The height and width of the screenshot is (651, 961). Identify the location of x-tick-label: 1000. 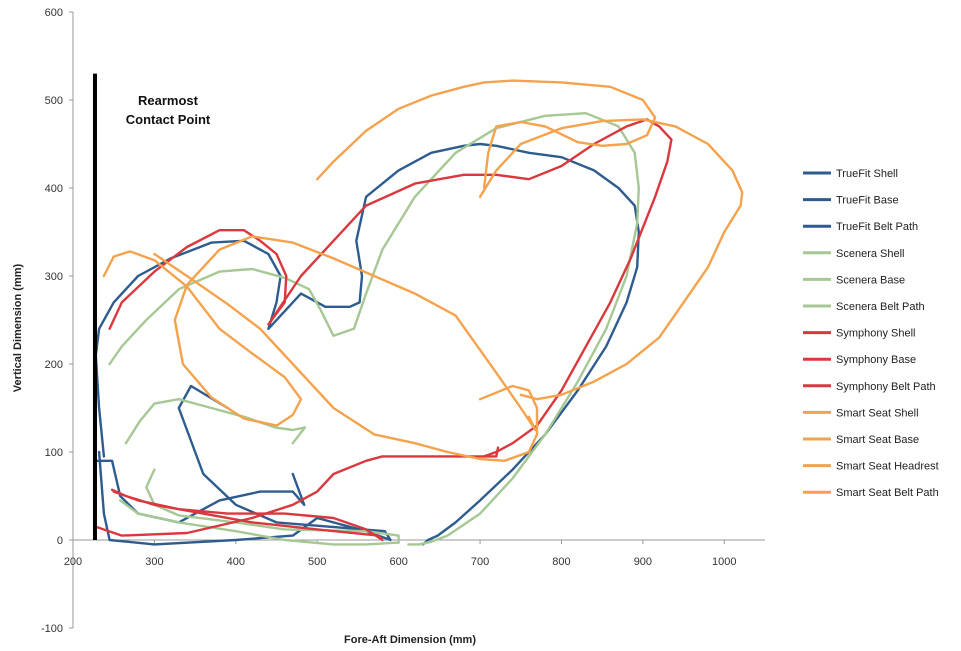
(724, 562).